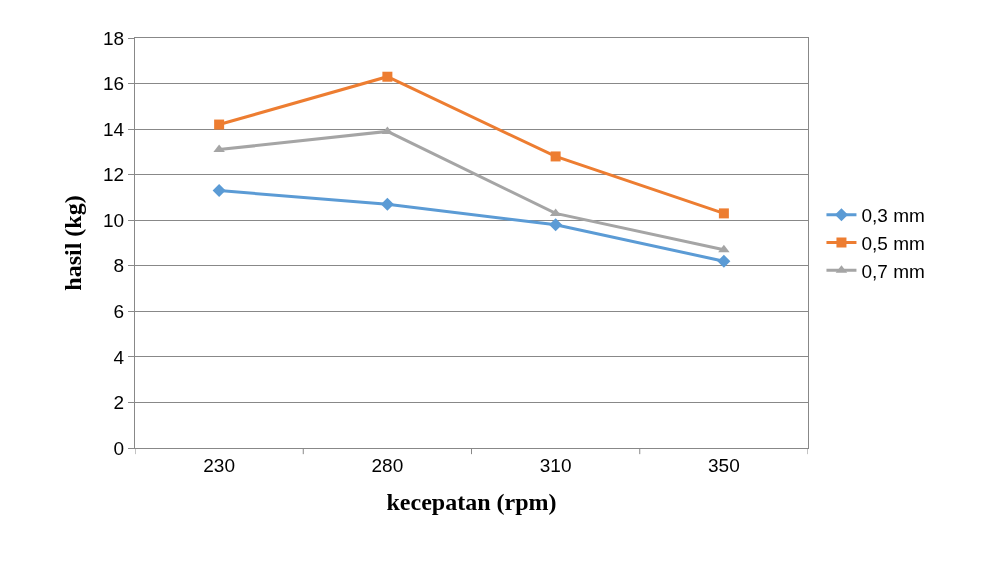 This screenshot has width=1008, height=567. Describe the element at coordinates (114, 84) in the screenshot. I see `y-tick-label: 16` at that location.